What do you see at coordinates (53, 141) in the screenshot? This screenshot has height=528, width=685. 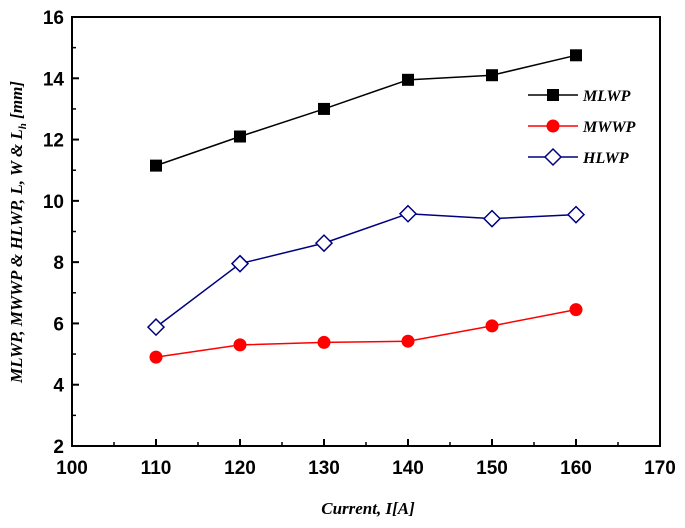 I see `y-tick-label: 12` at bounding box center [53, 141].